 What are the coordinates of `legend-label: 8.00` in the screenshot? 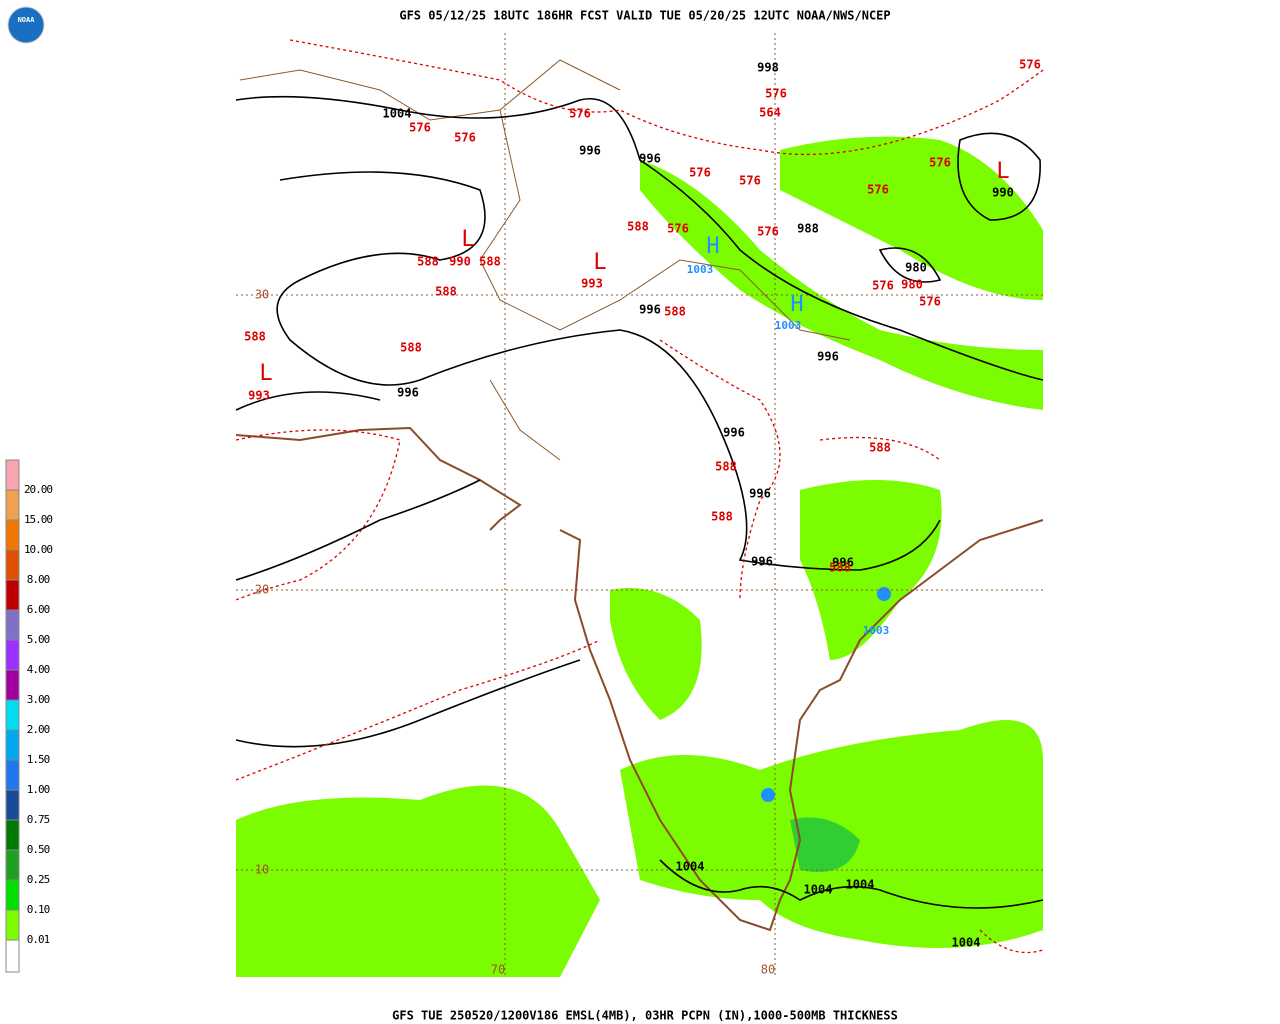 It's located at (38, 579).